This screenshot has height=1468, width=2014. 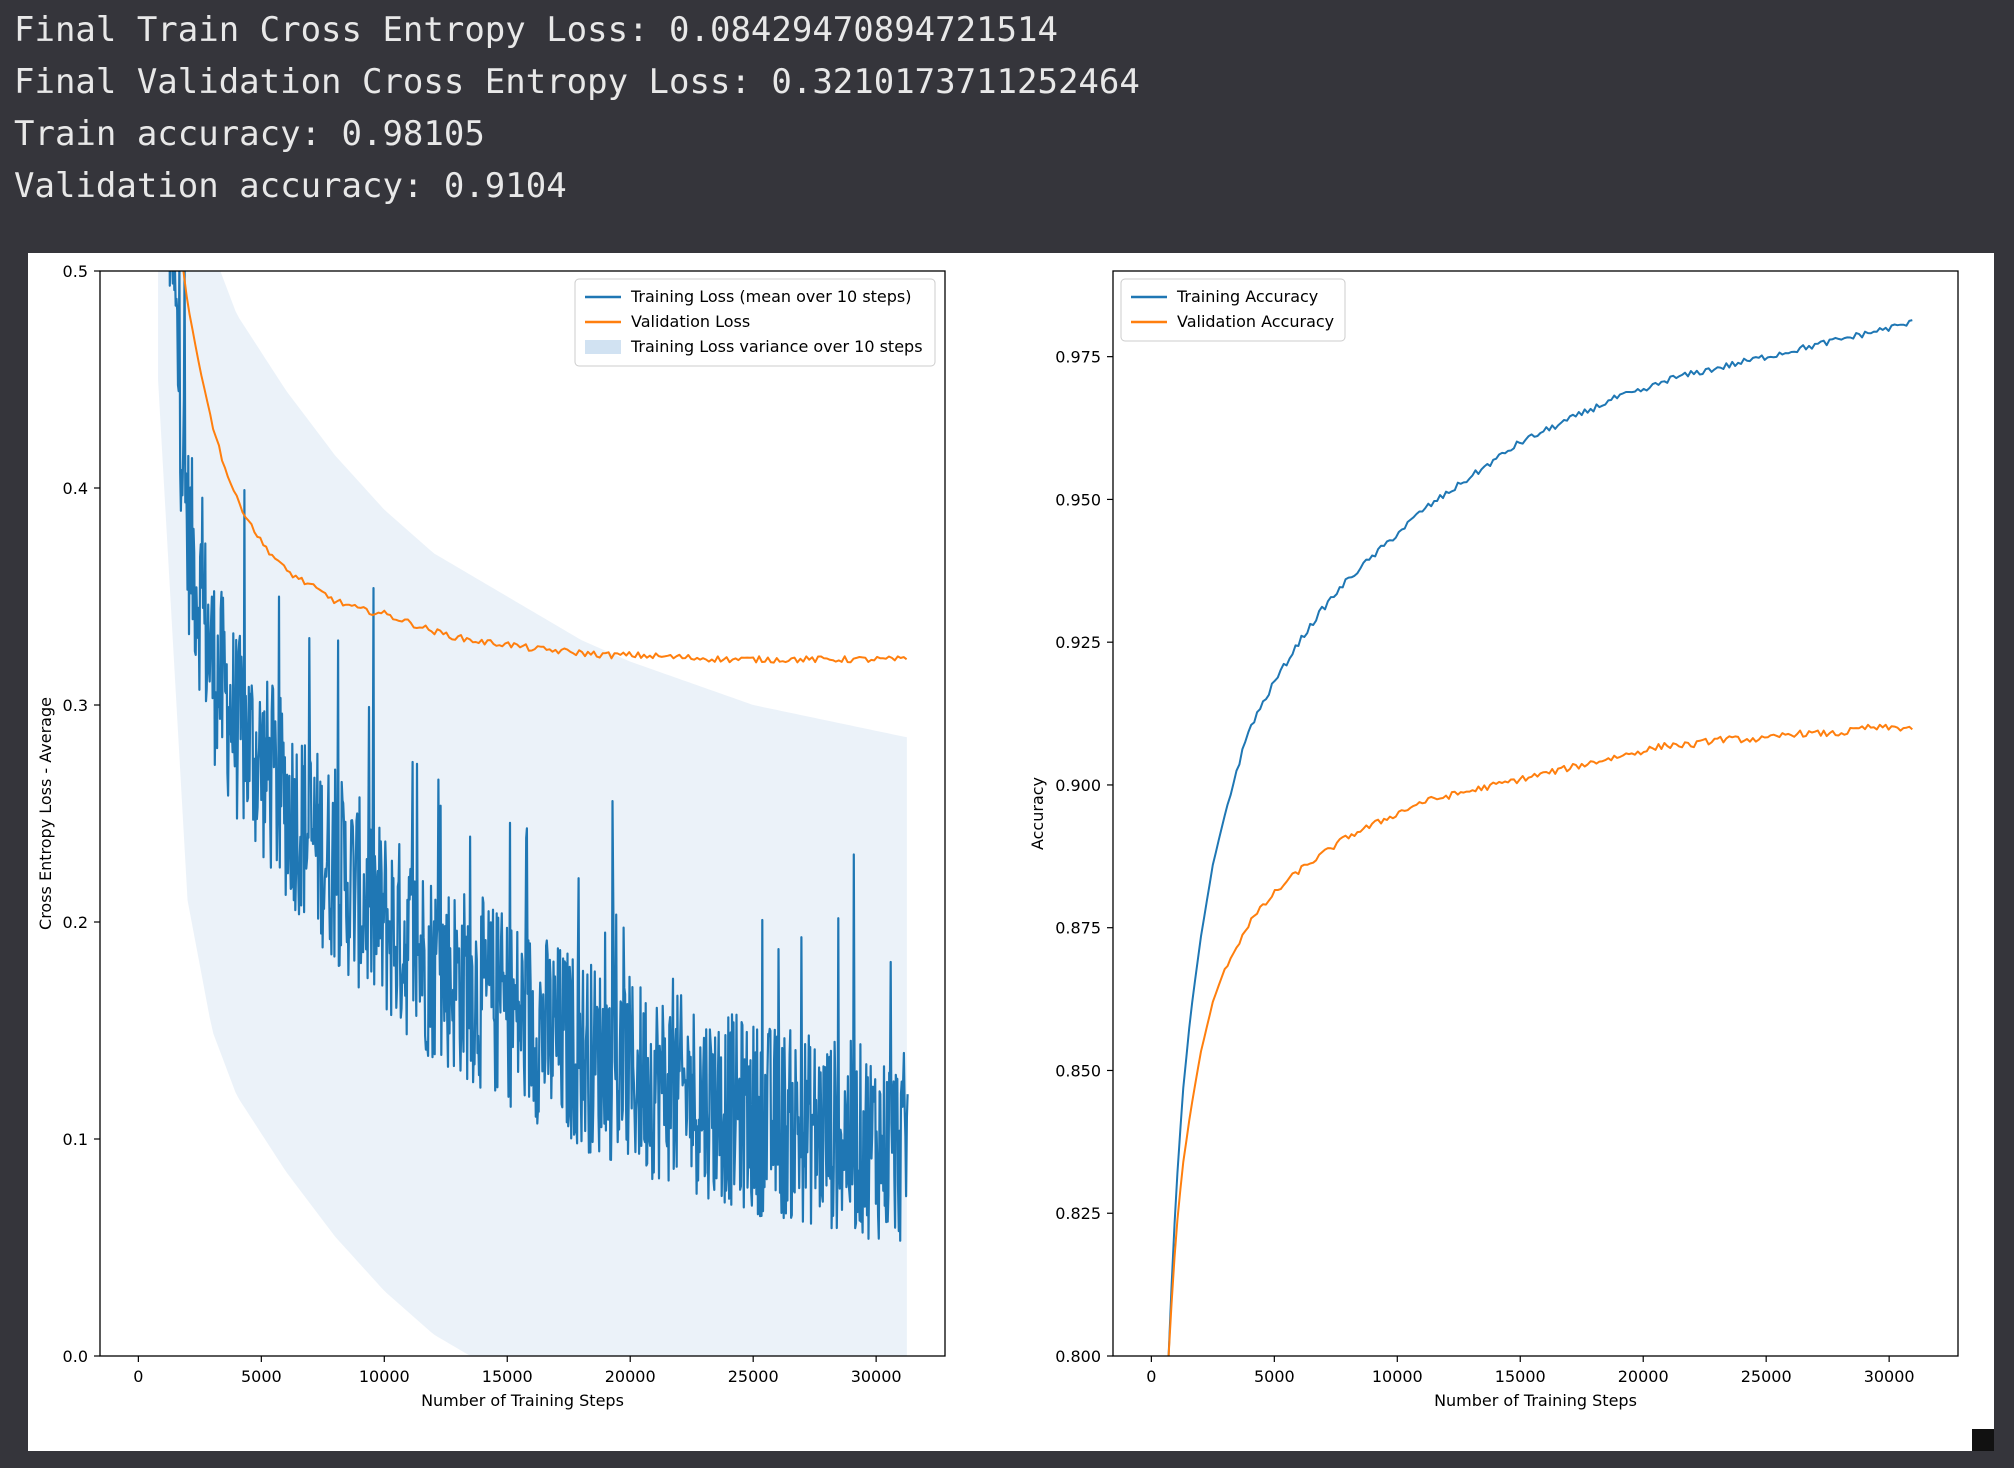 What do you see at coordinates (1037, 813) in the screenshot?
I see `y-axis-label: Accuracy` at bounding box center [1037, 813].